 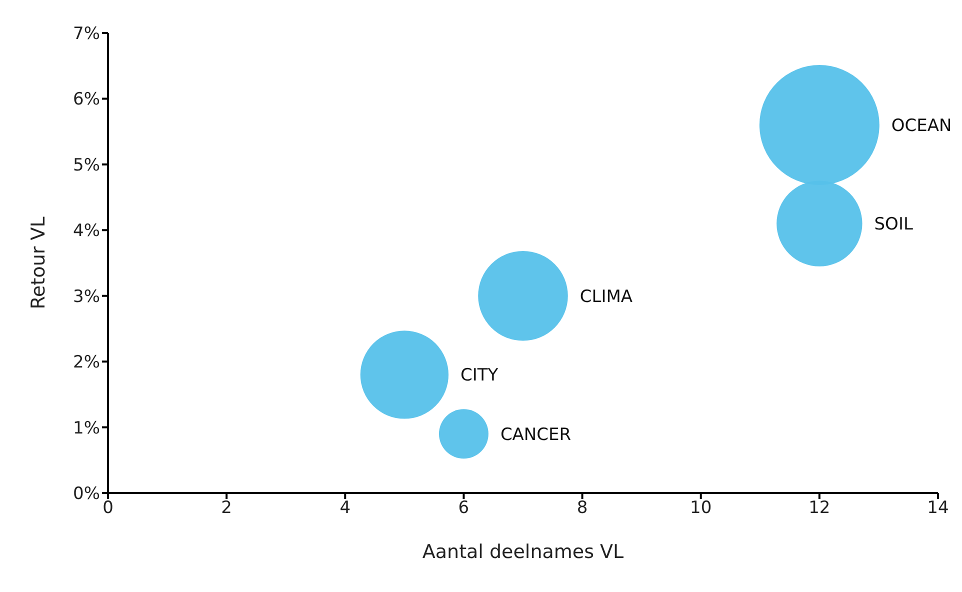 What do you see at coordinates (536, 434) in the screenshot?
I see `series-label: CANCER` at bounding box center [536, 434].